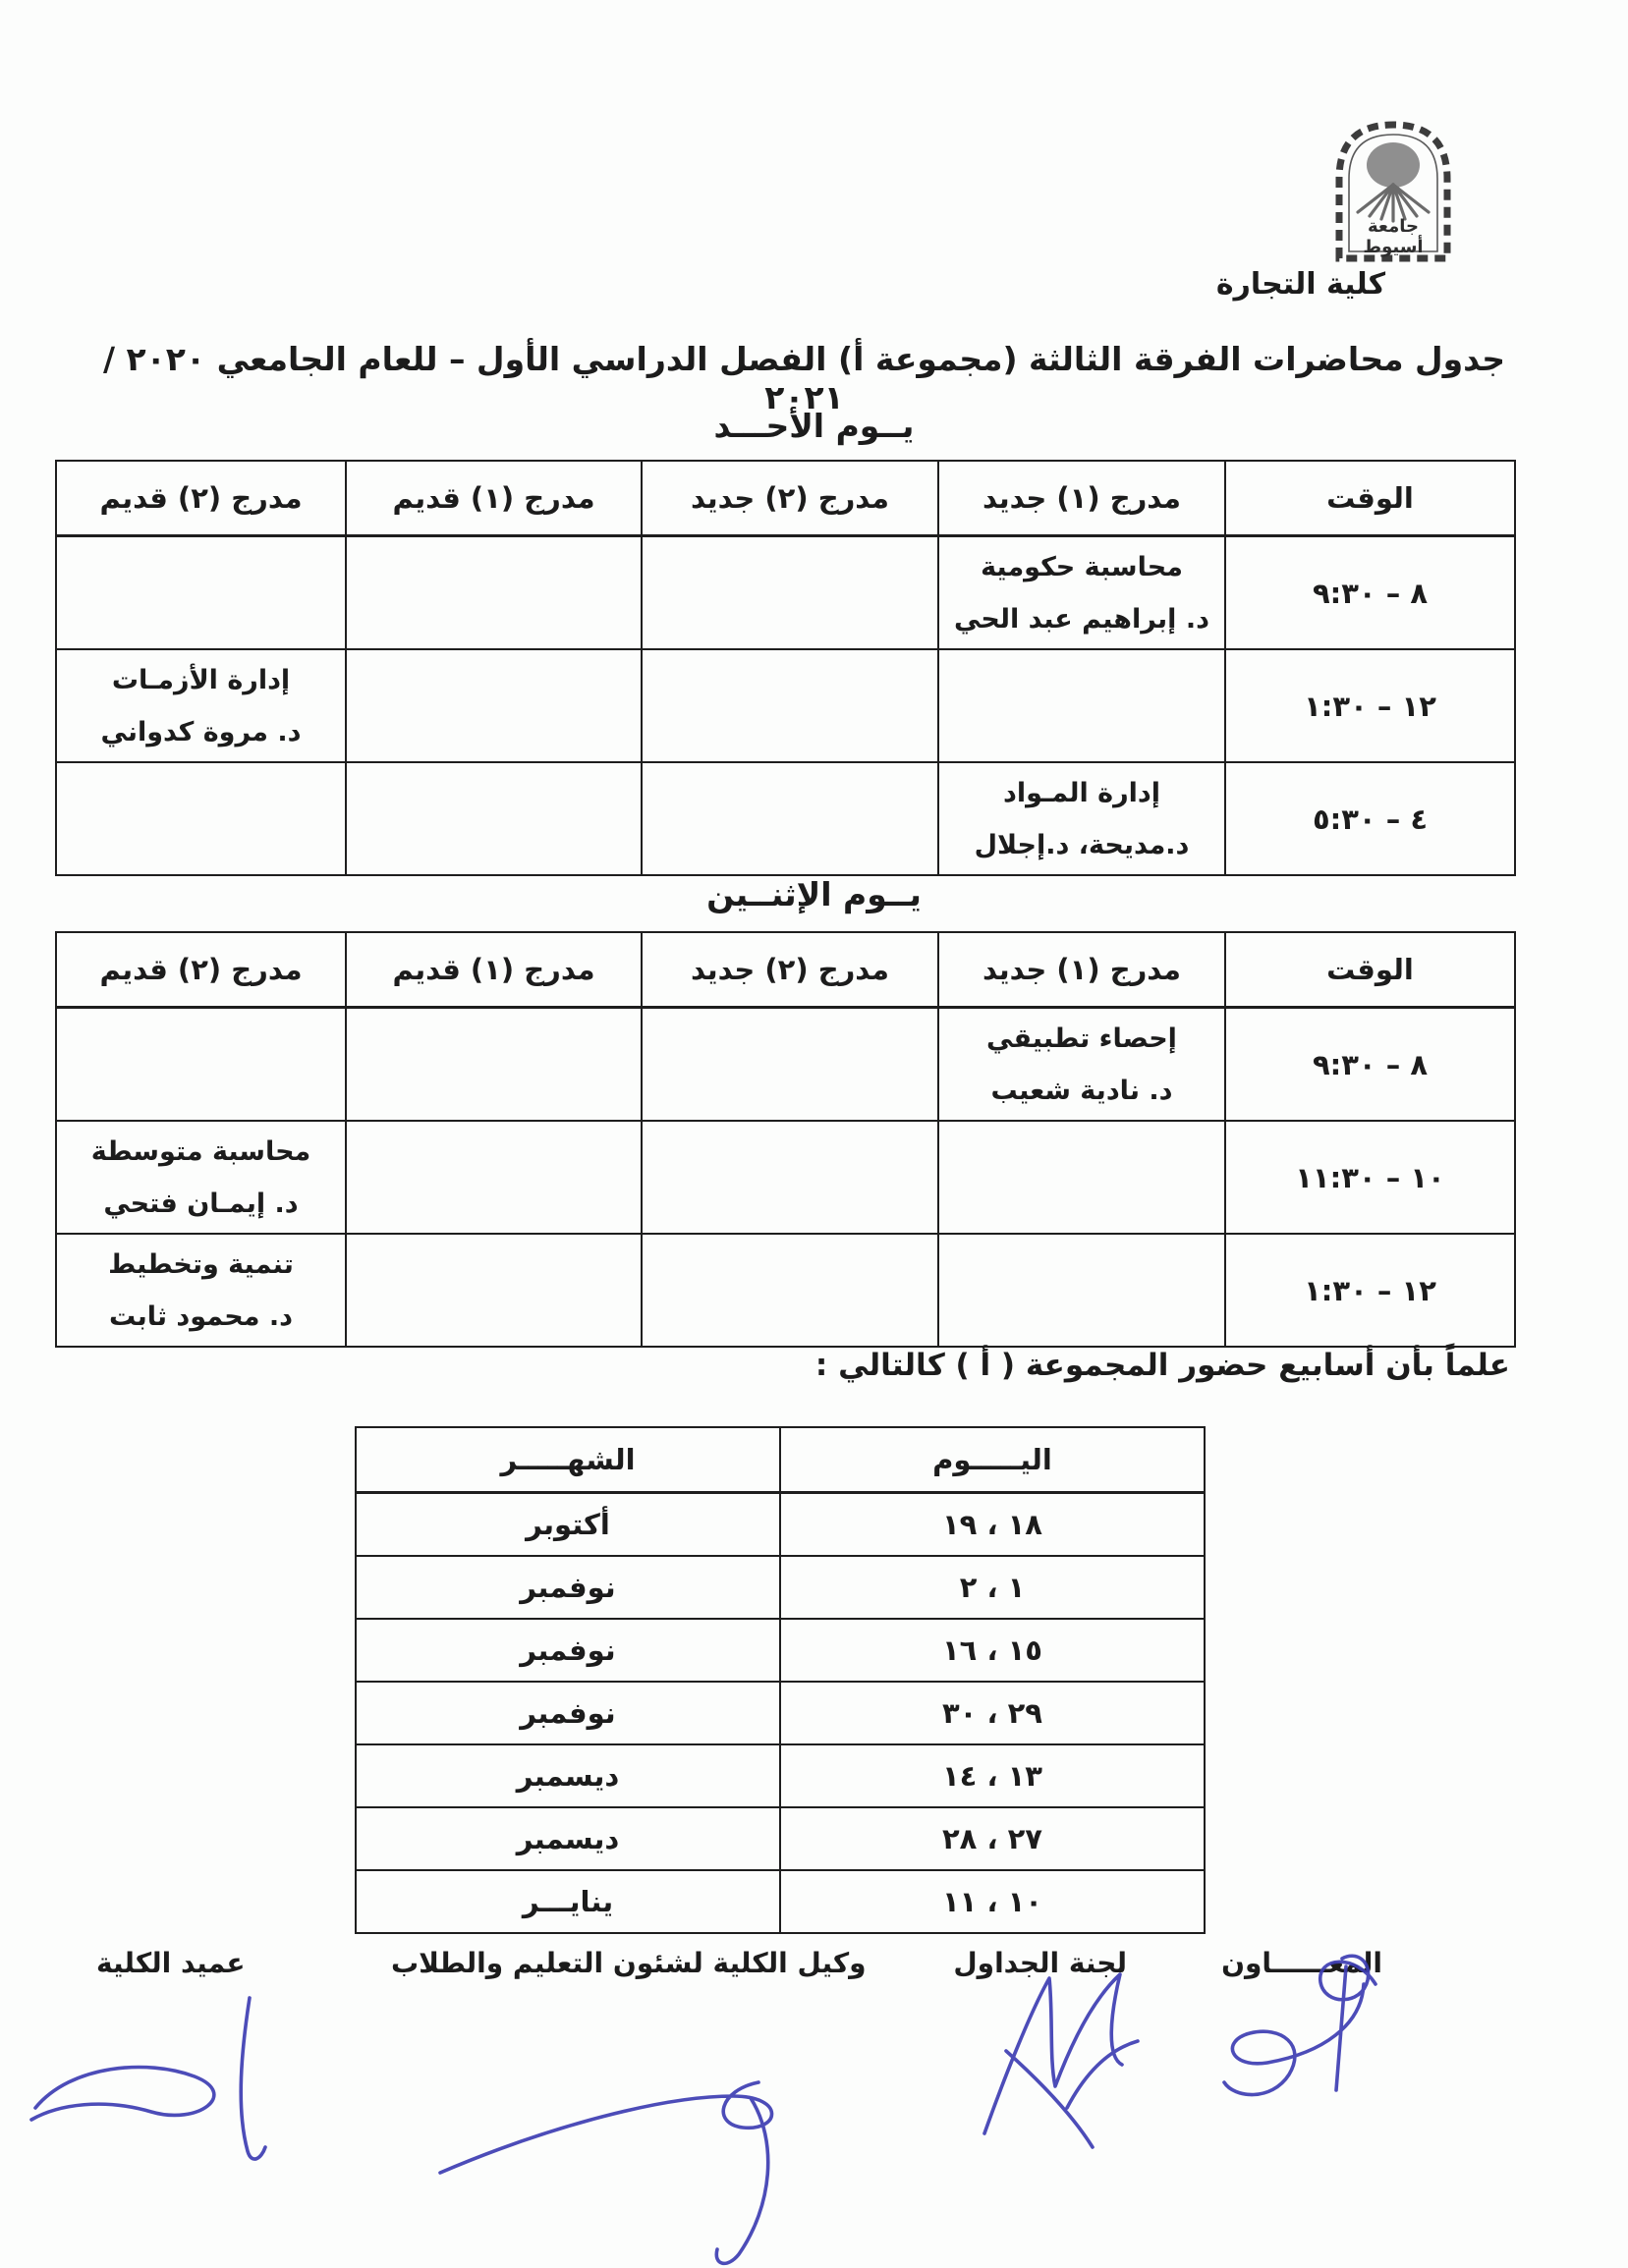 The image size is (1628, 2268). Describe the element at coordinates (568, 1460) in the screenshot. I see `col-header-month: الشهـــــر` at that location.